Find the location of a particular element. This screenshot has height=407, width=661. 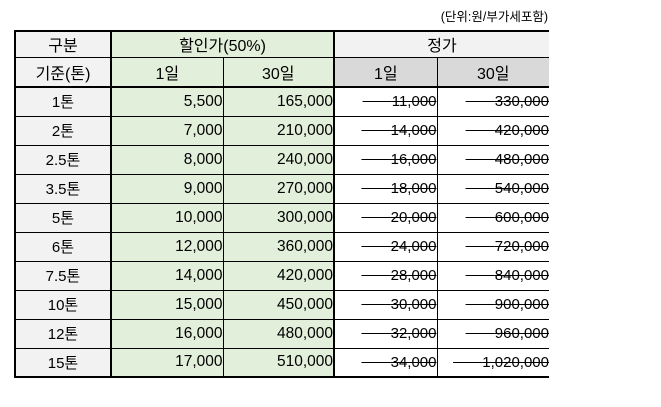

discount-30day-cell: 450,000 is located at coordinates (278, 304).